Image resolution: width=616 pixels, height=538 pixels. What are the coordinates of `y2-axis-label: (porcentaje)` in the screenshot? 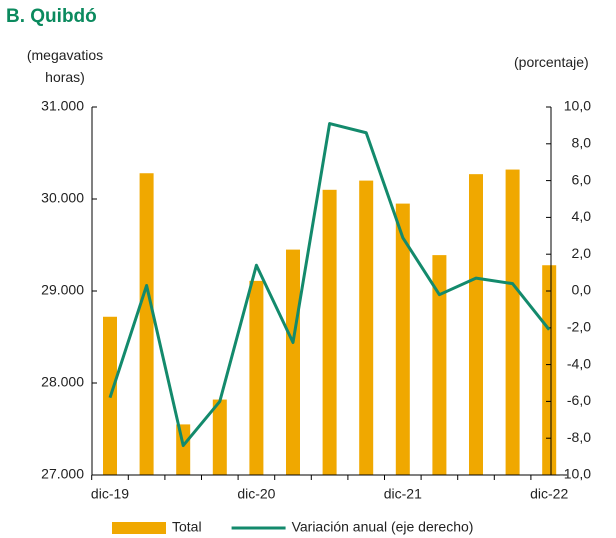 It's located at (551, 62).